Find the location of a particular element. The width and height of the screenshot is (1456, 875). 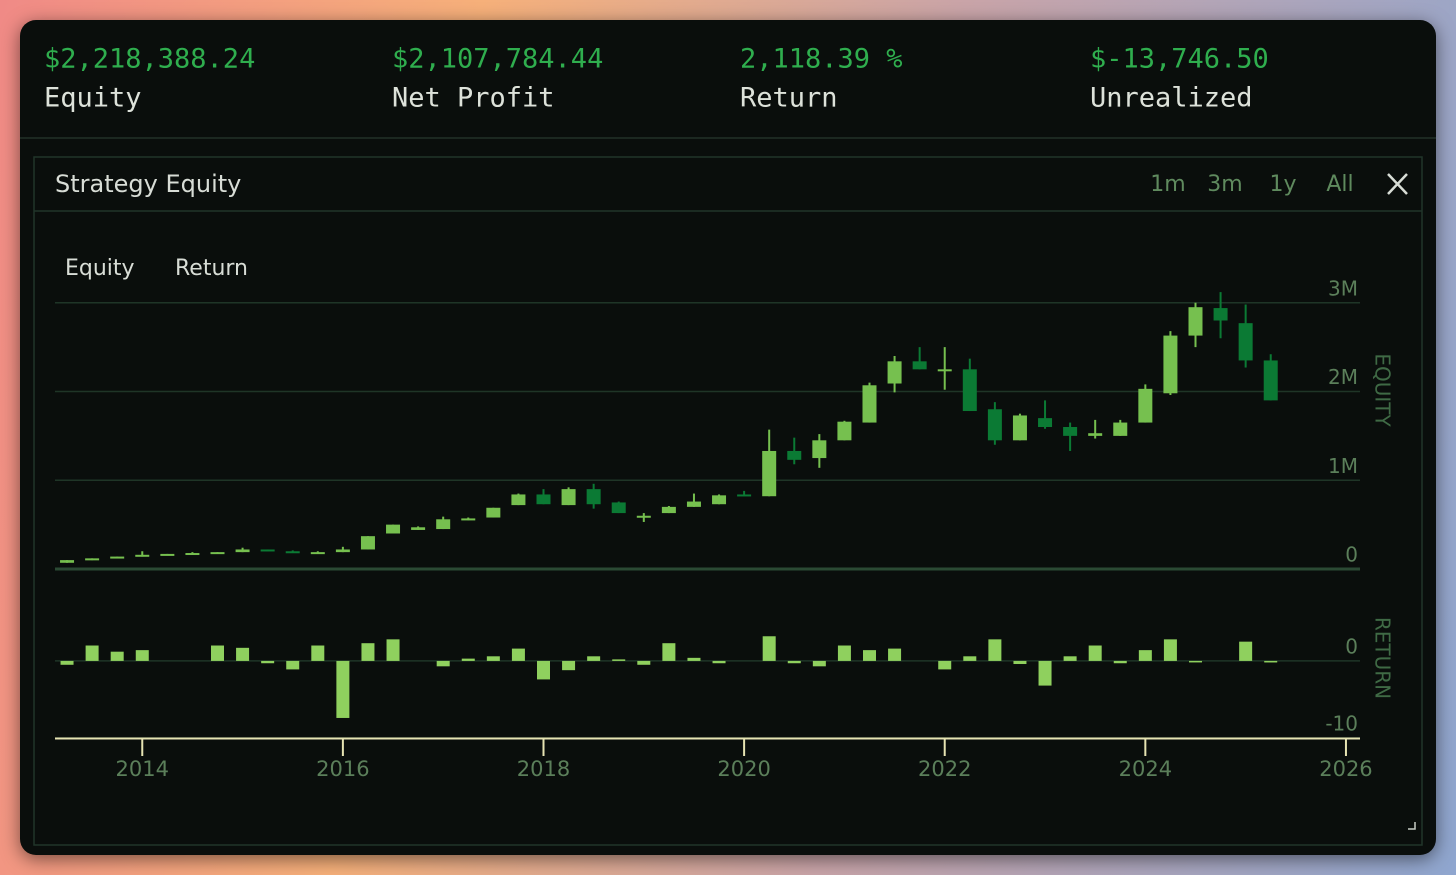

close-button is located at coordinates (1397, 184).